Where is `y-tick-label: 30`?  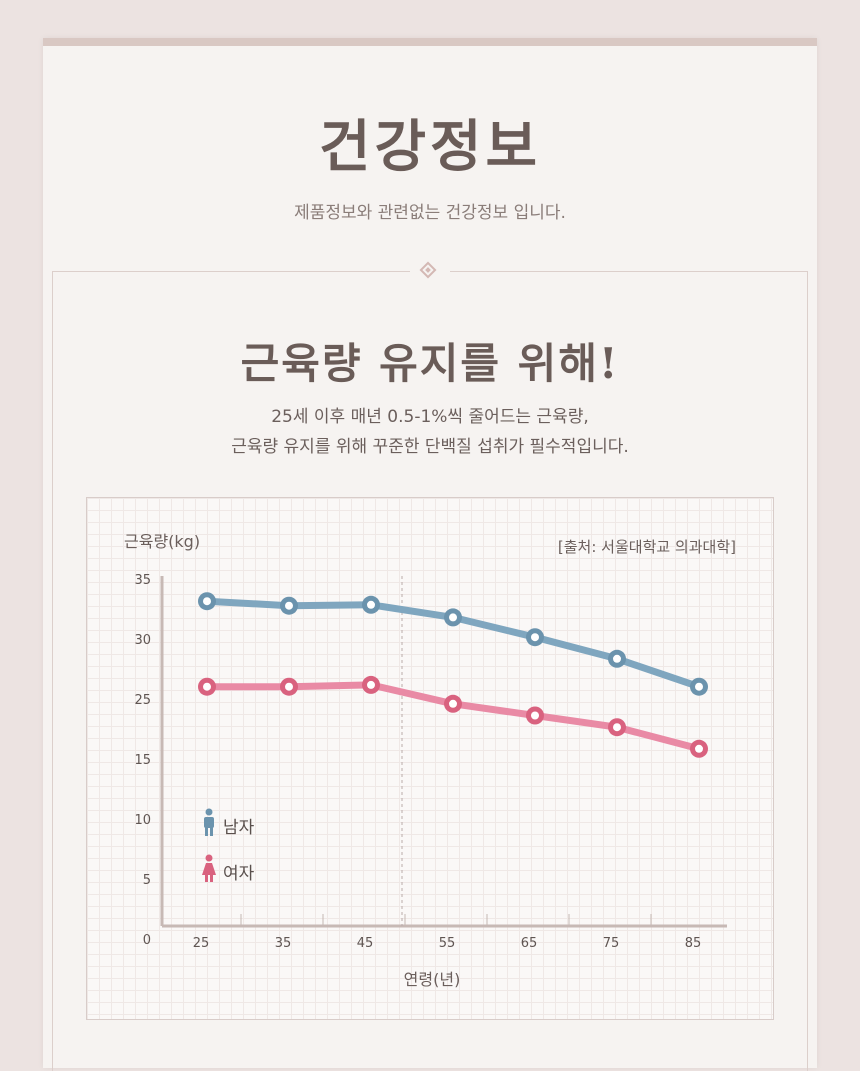 y-tick-label: 30 is located at coordinates (142, 640).